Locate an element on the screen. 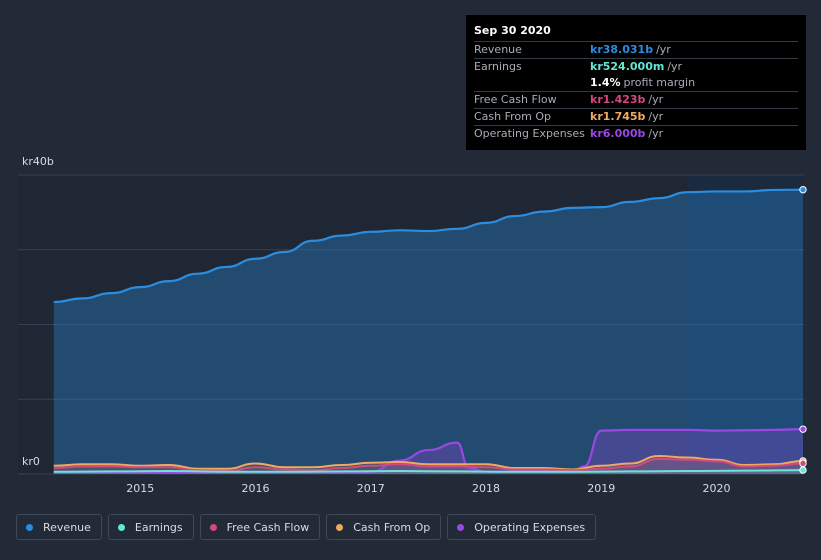 Image resolution: width=821 pixels, height=560 pixels. tooltip-label: Free Cash Flow is located at coordinates (515, 99).